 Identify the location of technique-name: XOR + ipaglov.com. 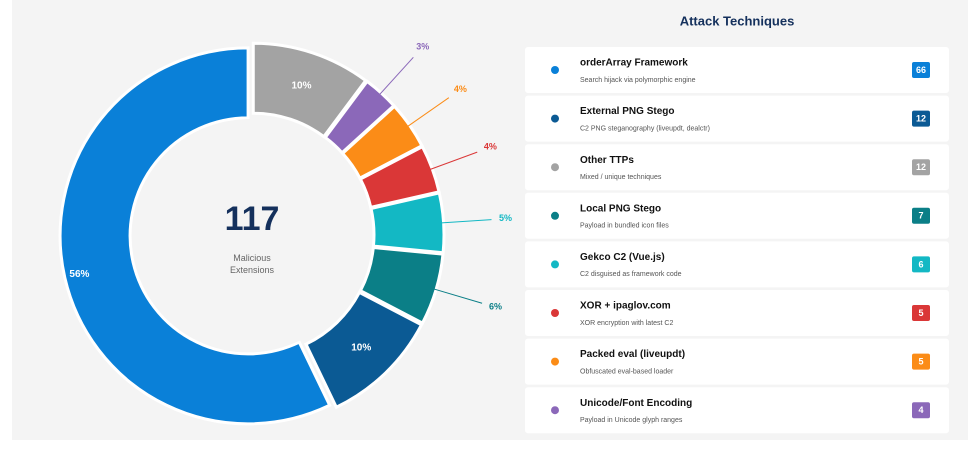
(625, 306).